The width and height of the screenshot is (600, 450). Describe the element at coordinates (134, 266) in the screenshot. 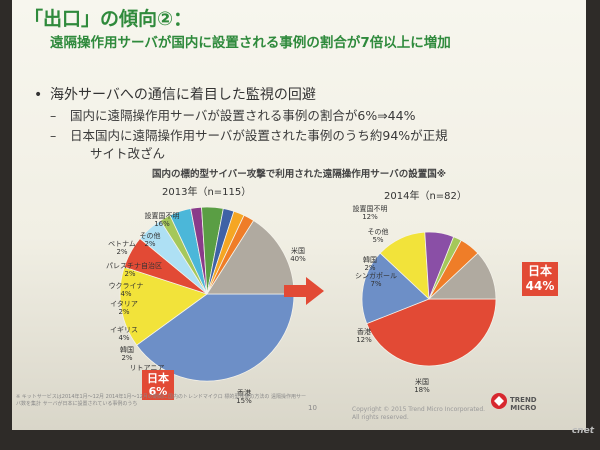

I see `slice-label-name: パレスチナ自治区` at that location.